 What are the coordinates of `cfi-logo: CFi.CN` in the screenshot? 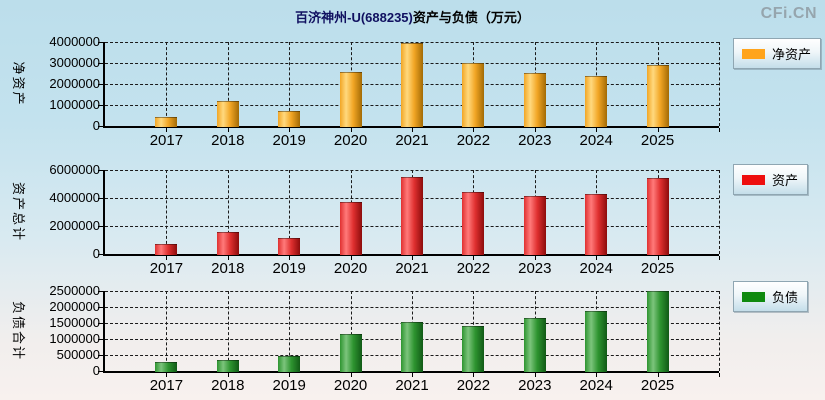 It's located at (788, 13).